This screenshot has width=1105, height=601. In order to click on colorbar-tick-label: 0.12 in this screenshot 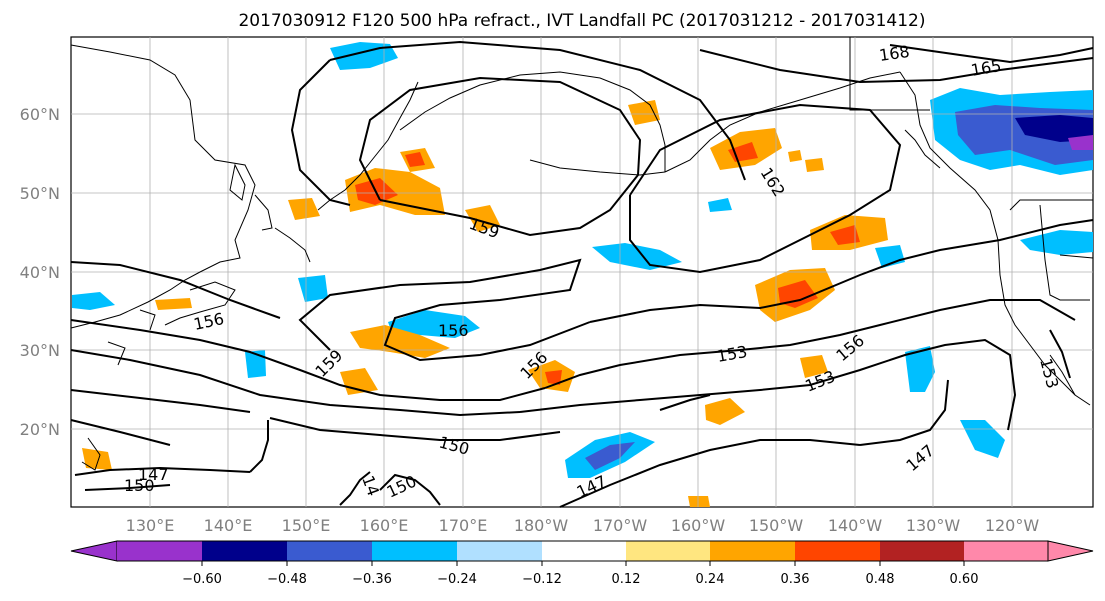, I will do `click(626, 579)`.